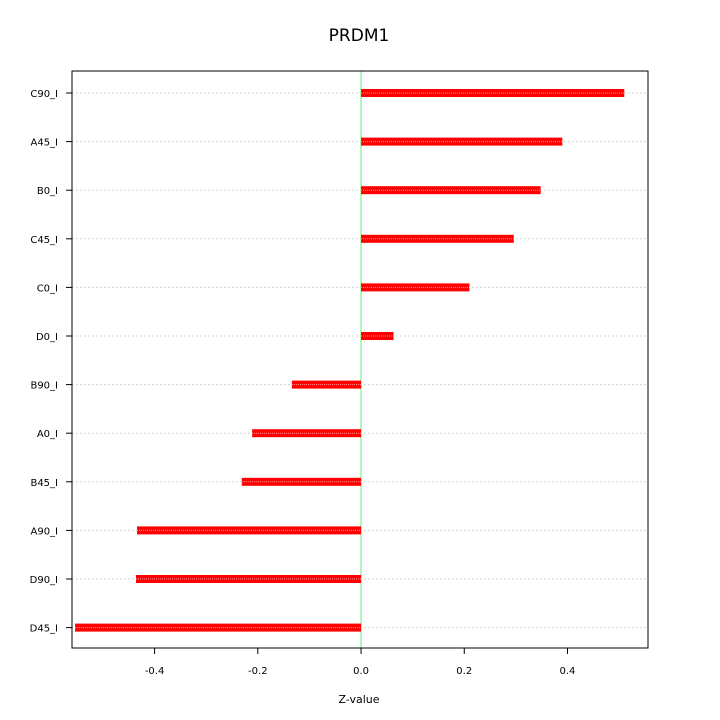 This screenshot has width=720, height=720. What do you see at coordinates (47, 191) in the screenshot?
I see `y-tick-label: B0_I` at bounding box center [47, 191].